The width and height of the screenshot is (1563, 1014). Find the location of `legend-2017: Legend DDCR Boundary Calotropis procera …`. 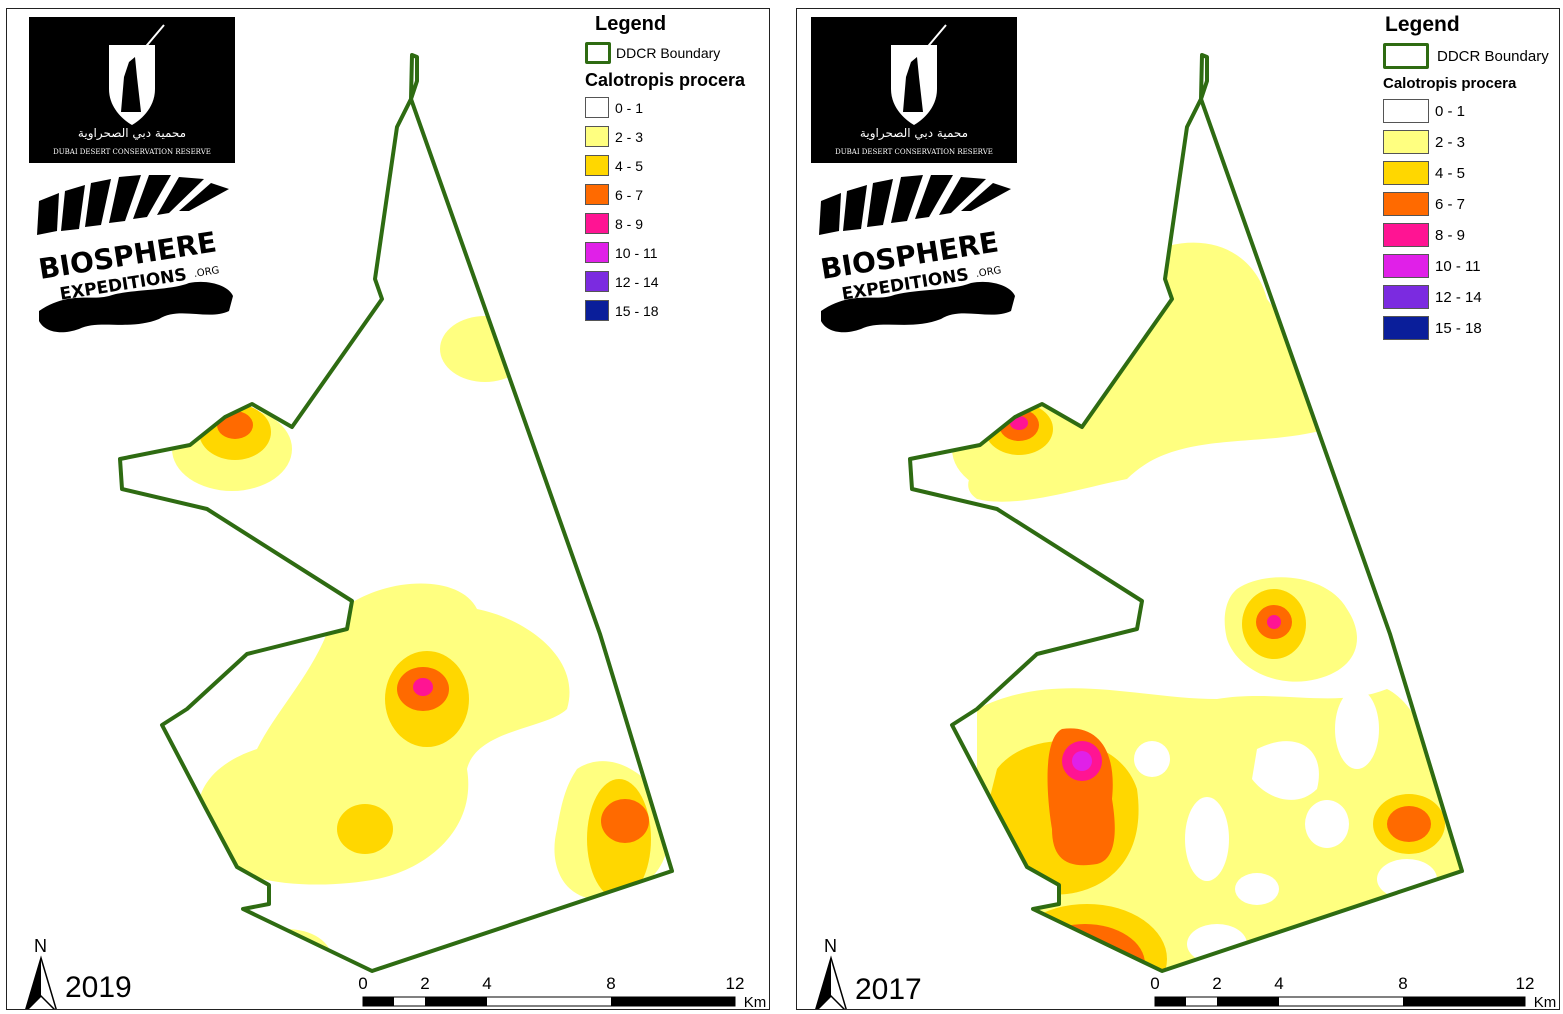

legend-2017: Legend DDCR Boundary Calotropis procera … is located at coordinates (1466, 180).